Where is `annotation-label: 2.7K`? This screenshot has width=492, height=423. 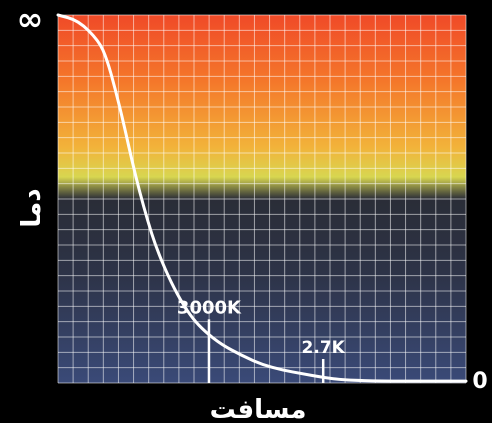 annotation-label: 2.7K is located at coordinates (324, 348).